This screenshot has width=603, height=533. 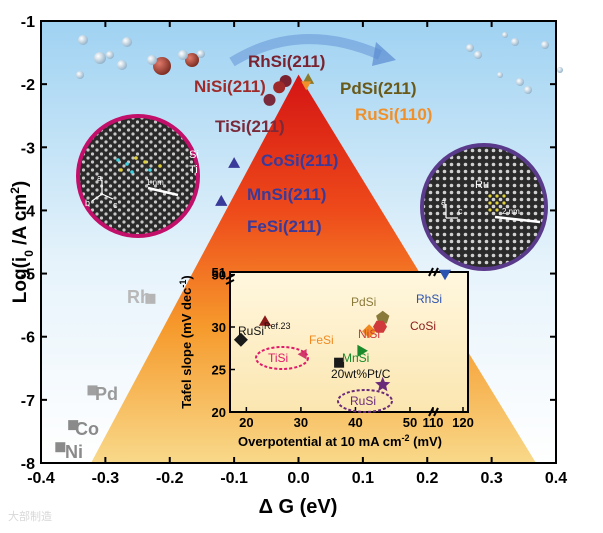 What do you see at coordinates (423, 326) in the screenshot?
I see `inset-label-cosi: CoSi` at bounding box center [423, 326].